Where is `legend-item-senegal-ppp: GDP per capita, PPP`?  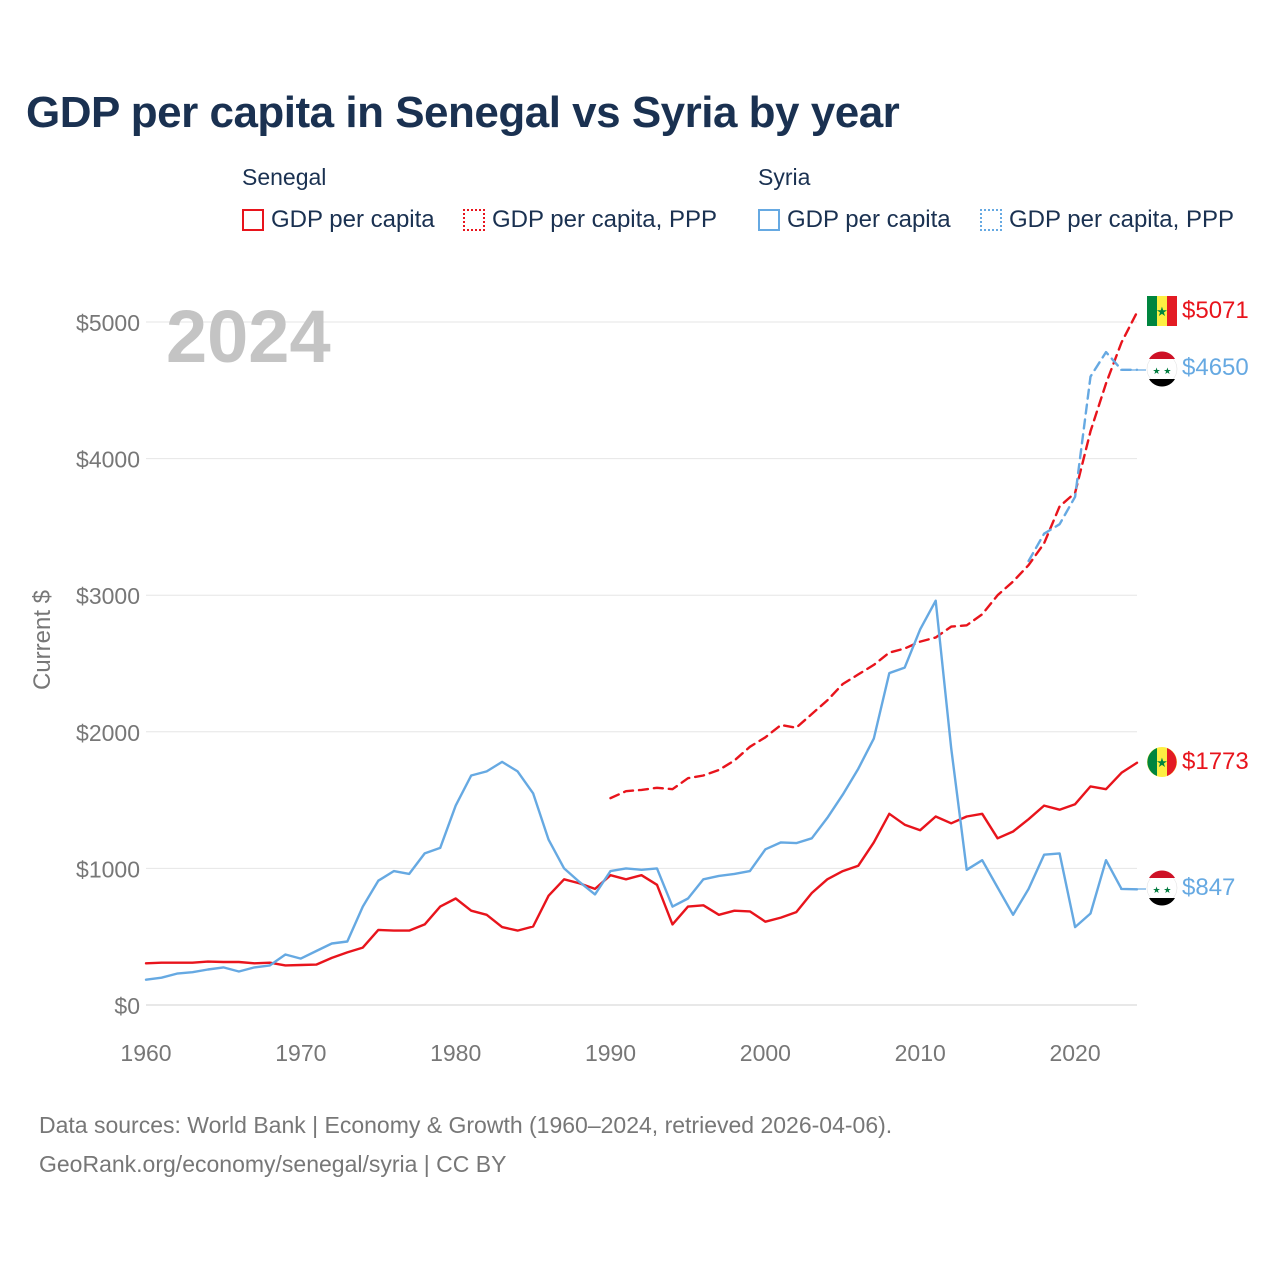 legend-item-senegal-ppp: GDP per capita, PPP is located at coordinates (590, 220).